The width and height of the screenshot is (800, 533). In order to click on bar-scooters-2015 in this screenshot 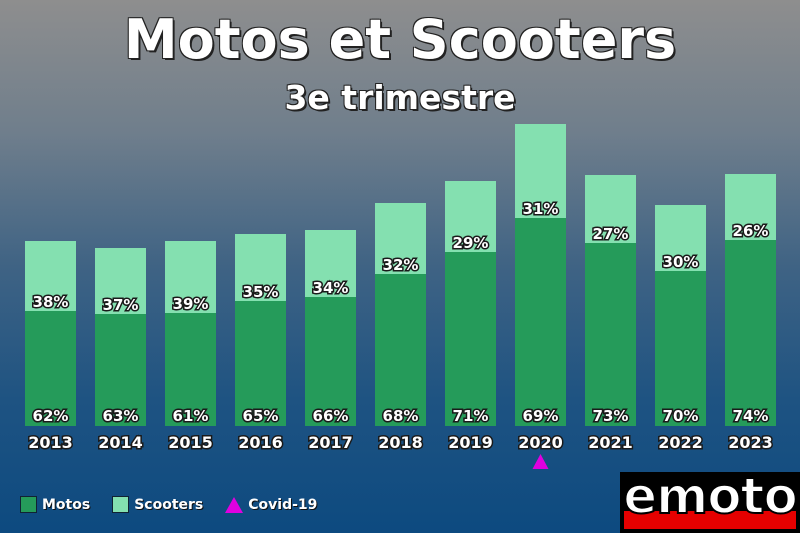, I will do `click(190, 277)`.